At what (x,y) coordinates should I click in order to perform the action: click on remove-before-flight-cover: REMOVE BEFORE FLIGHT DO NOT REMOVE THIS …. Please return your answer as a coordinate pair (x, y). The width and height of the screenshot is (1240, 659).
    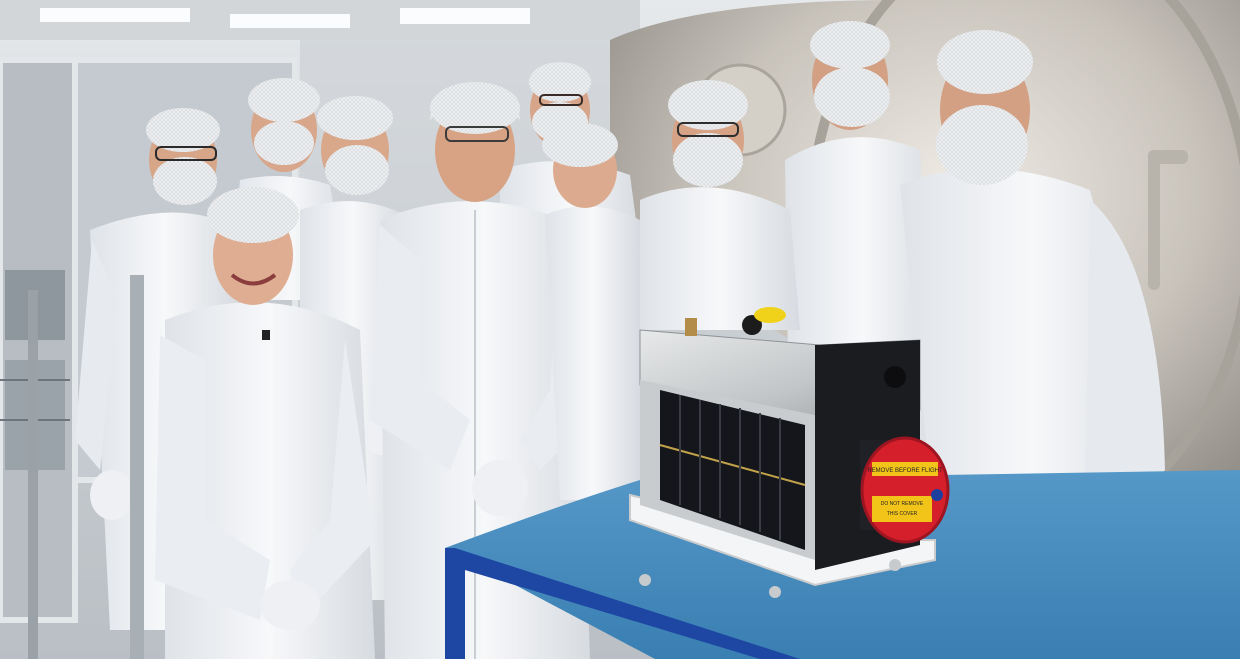
    Looking at the image, I should click on (905, 490).